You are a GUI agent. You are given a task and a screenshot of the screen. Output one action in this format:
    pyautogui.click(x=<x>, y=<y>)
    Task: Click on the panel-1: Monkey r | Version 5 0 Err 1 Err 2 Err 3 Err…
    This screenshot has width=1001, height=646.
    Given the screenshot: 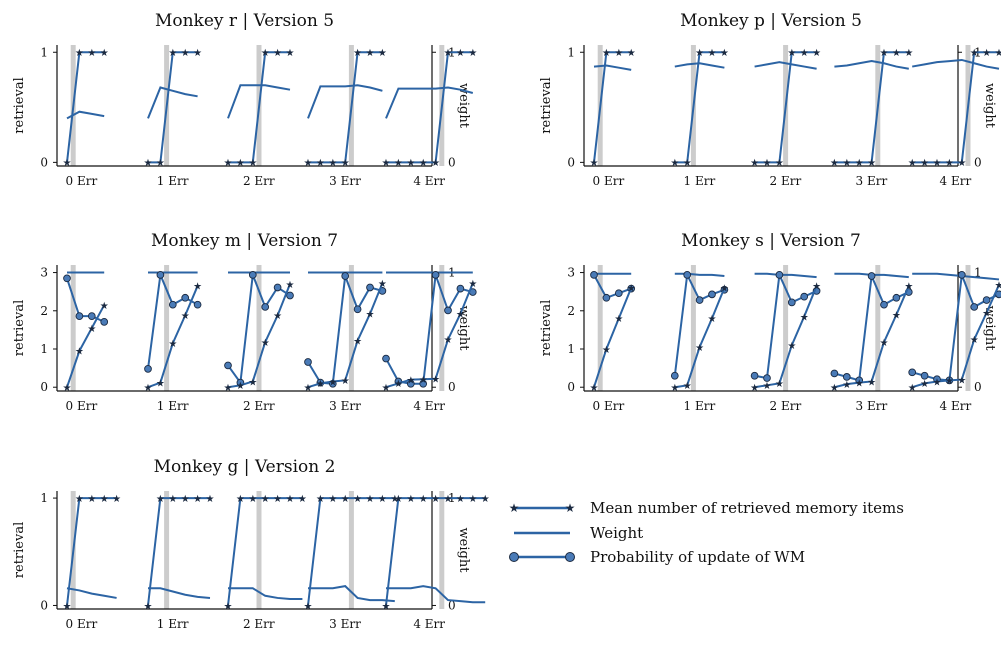 What is the action you would take?
    pyautogui.click(x=244, y=99)
    